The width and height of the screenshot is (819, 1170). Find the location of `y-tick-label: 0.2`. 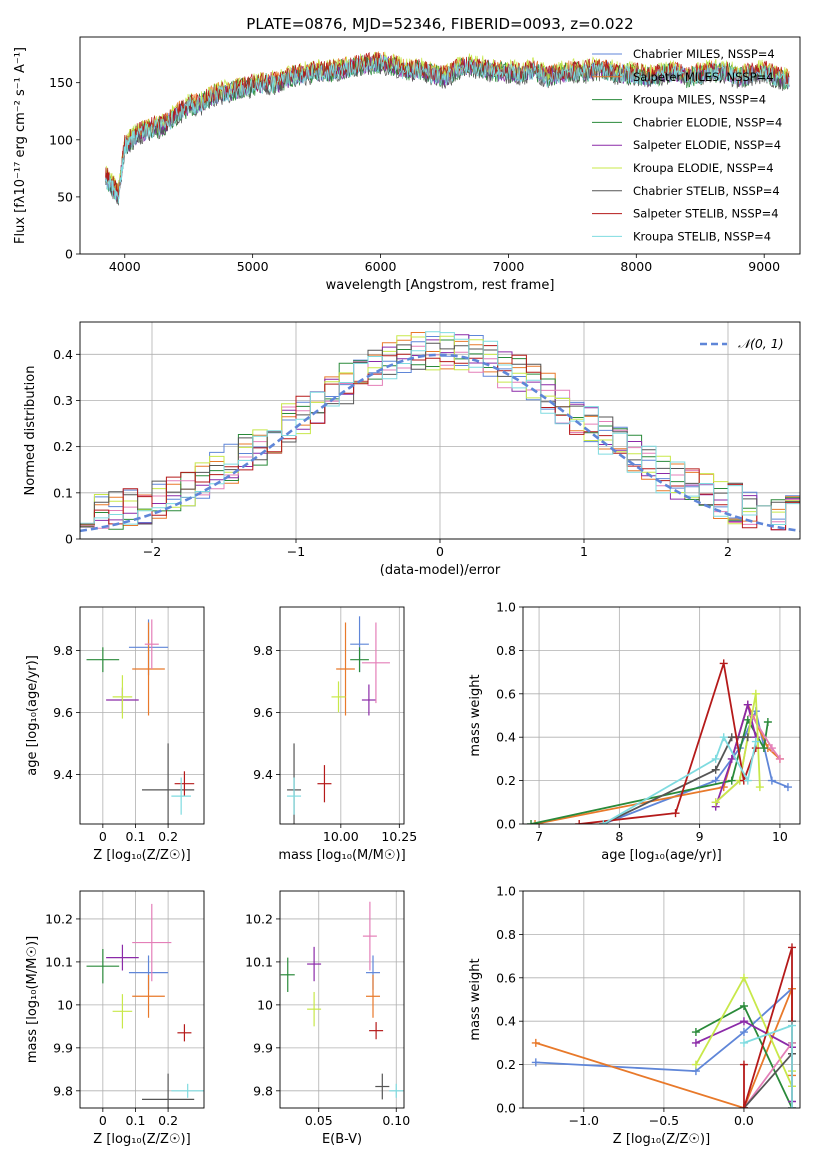

y-tick-label: 0.2 is located at coordinates (506, 780).